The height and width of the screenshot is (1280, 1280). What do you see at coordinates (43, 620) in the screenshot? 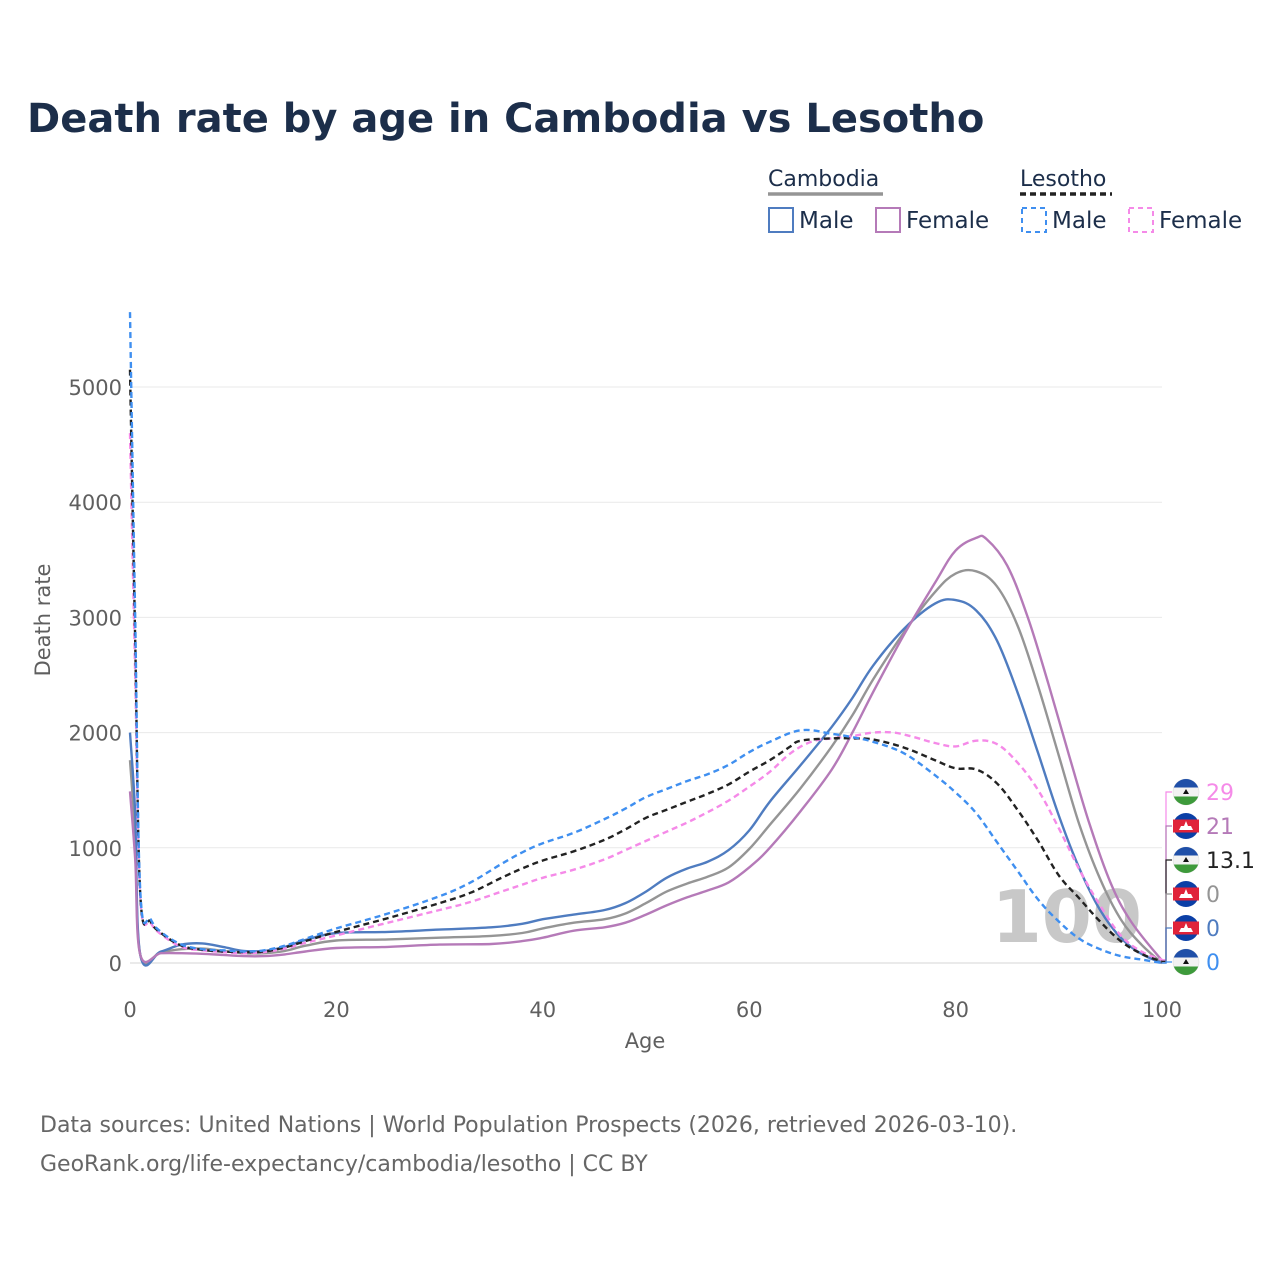
I see `y-axis-title: Death rate` at bounding box center [43, 620].